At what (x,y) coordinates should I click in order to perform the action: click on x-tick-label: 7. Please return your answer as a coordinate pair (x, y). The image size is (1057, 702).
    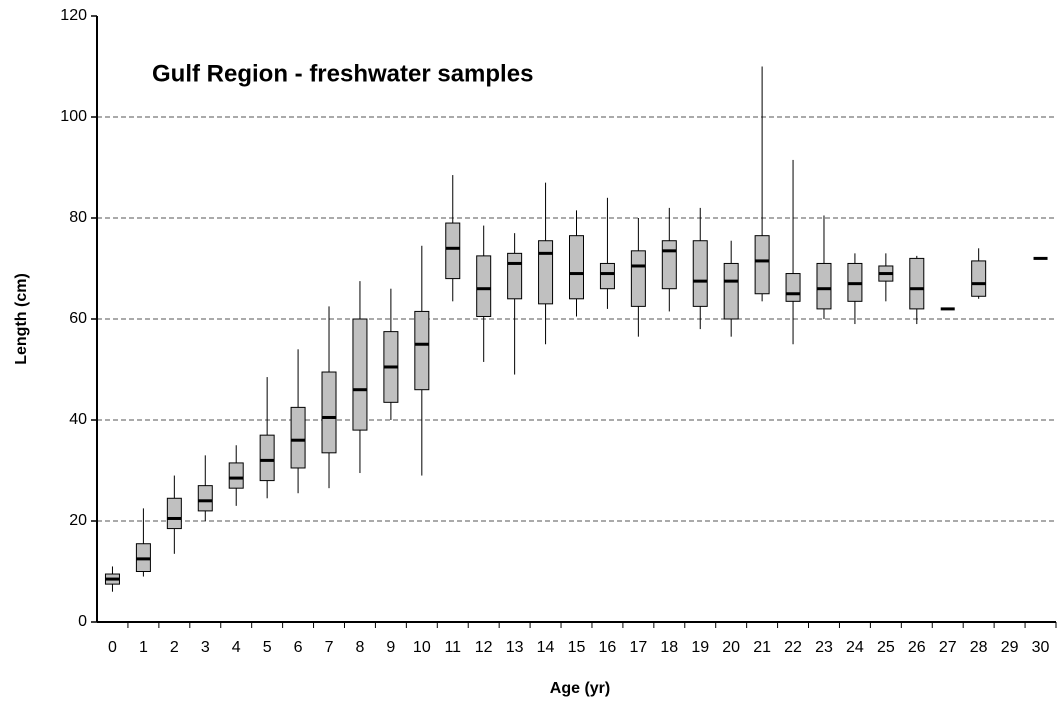
    Looking at the image, I should click on (329, 647).